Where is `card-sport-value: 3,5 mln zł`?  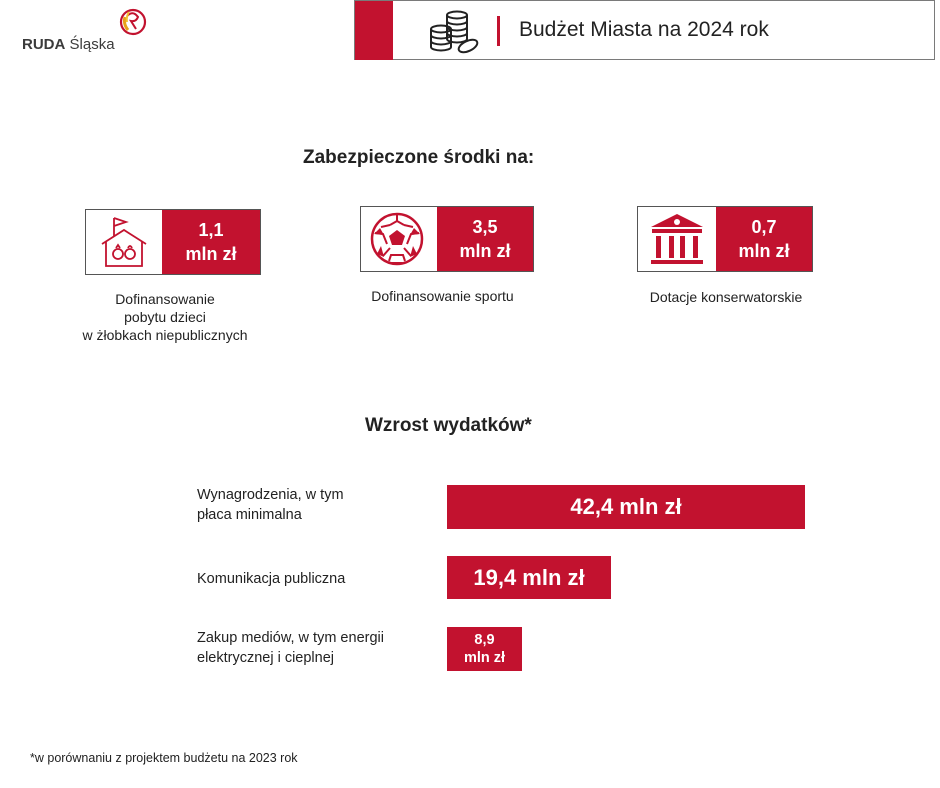 card-sport-value: 3,5 mln zł is located at coordinates (485, 239).